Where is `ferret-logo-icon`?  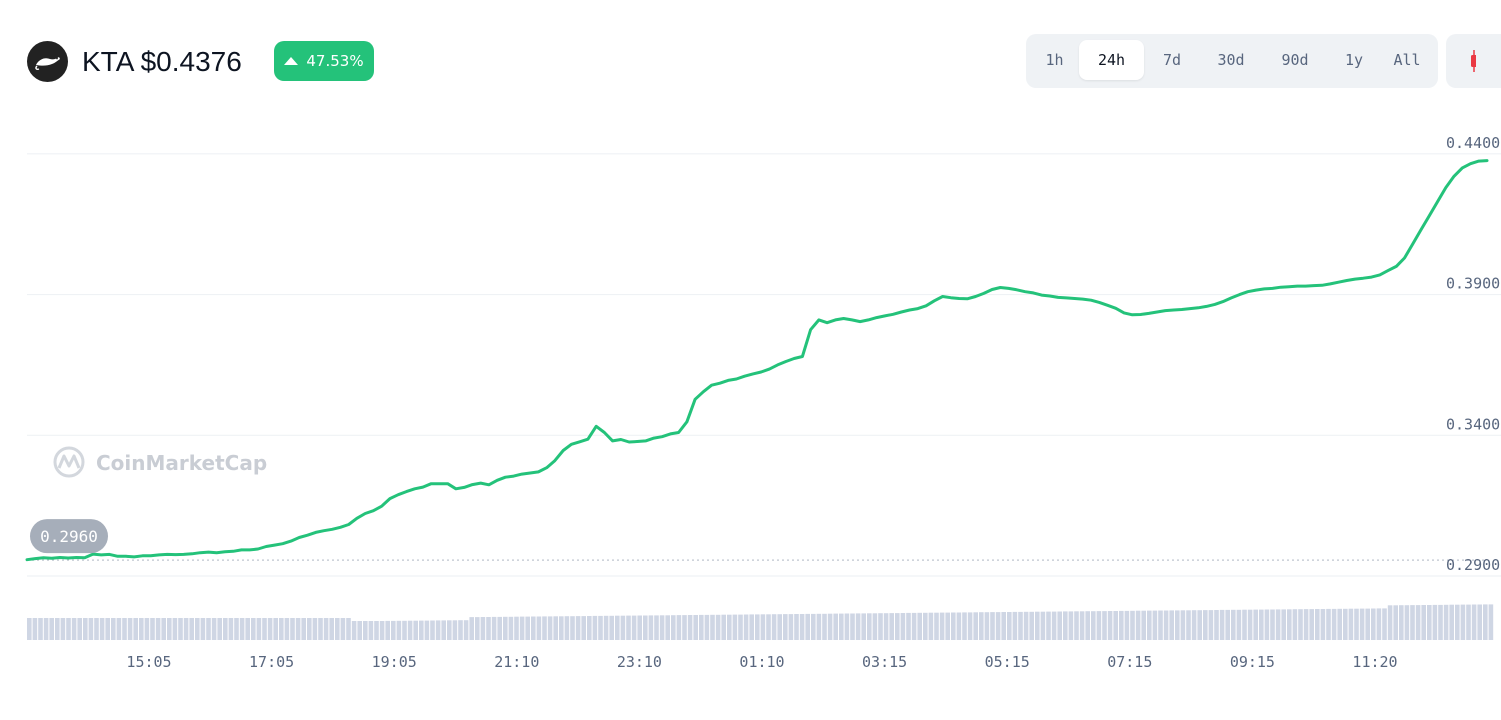
ferret-logo-icon is located at coordinates (47, 61).